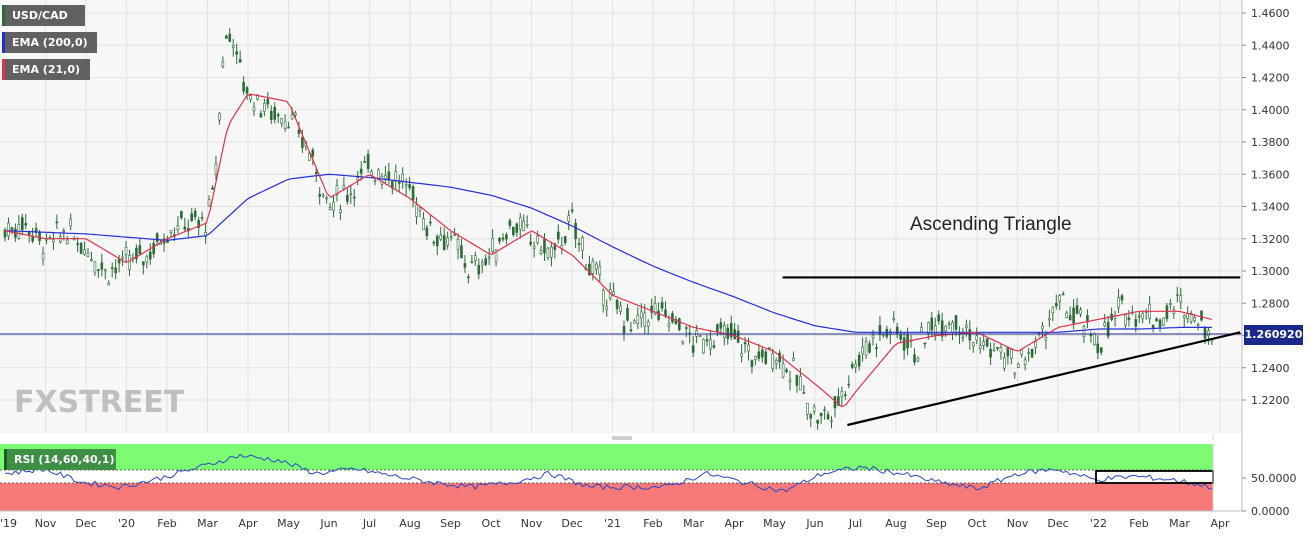 The height and width of the screenshot is (537, 1315). What do you see at coordinates (1018, 523) in the screenshot?
I see `time-tick-label: Nov` at bounding box center [1018, 523].